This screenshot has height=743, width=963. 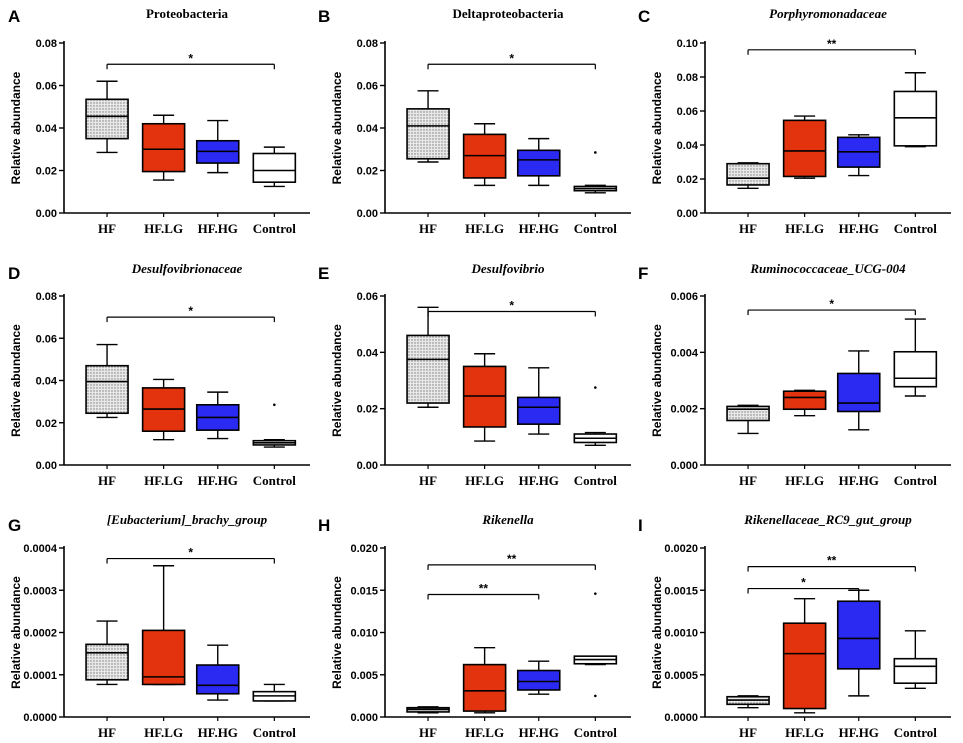 I want to click on y-tick-label: 0.006, so click(x=684, y=297).